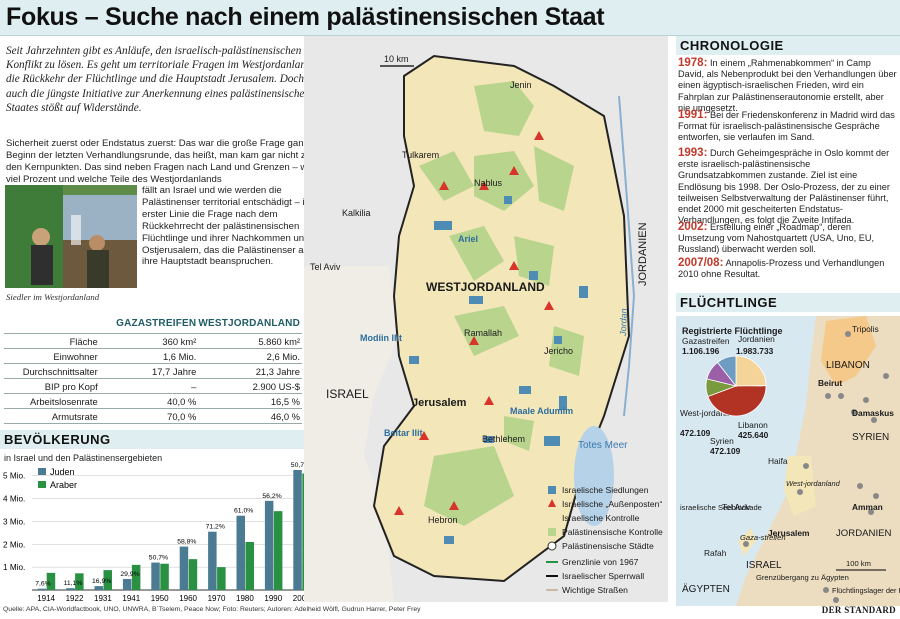  I want to click on svg-text: 1.983.733, so click(755, 351).